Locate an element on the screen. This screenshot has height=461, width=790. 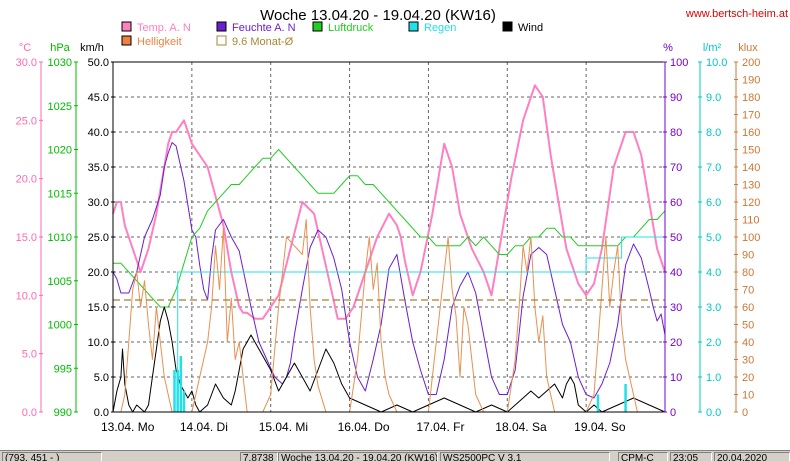
tick-label-temp: 15.0 is located at coordinates (26, 238).